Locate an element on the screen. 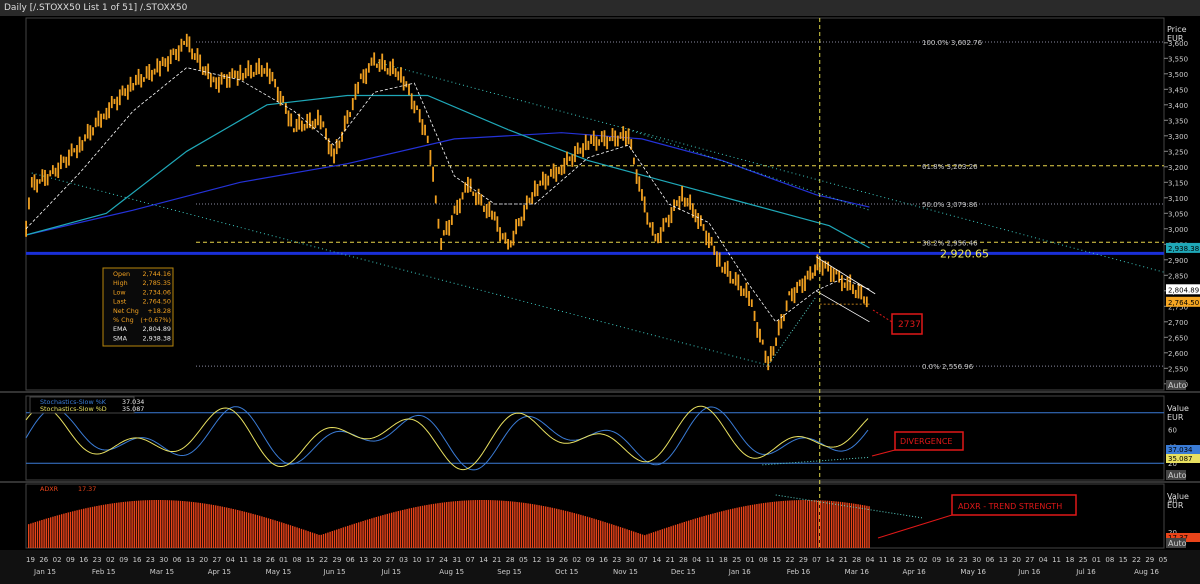 This screenshot has width=1200, height=584. auto-label: Auto is located at coordinates (1177, 385).